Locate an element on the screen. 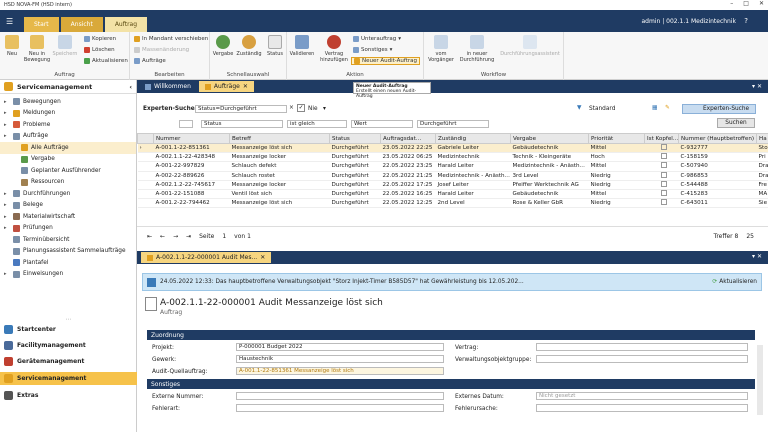 The image size is (768, 432). verwaltungsobjektgruppe-field is located at coordinates (642, 359).